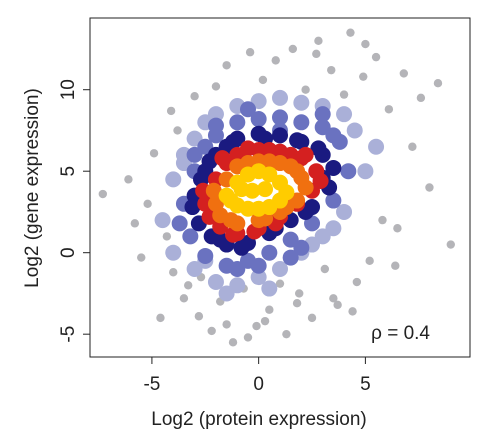  I want to click on x-tick-label: 0, so click(258, 384).